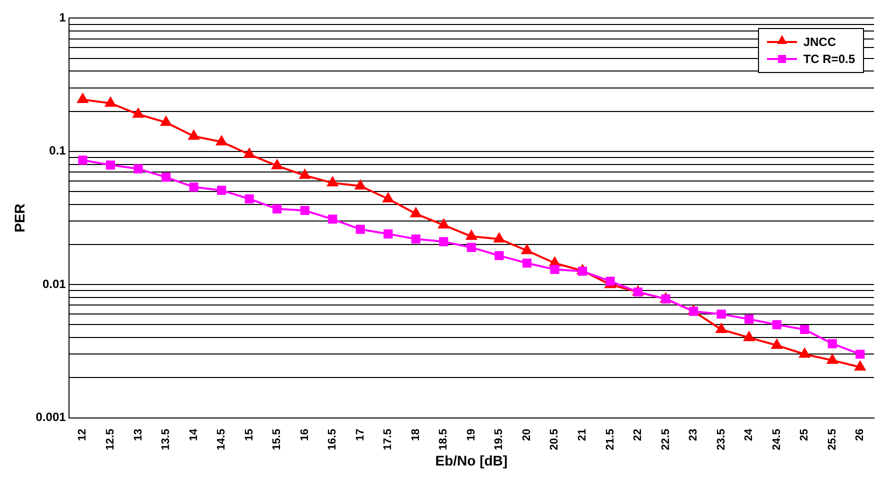  I want to click on x-tick-label: 14, so click(194, 435).